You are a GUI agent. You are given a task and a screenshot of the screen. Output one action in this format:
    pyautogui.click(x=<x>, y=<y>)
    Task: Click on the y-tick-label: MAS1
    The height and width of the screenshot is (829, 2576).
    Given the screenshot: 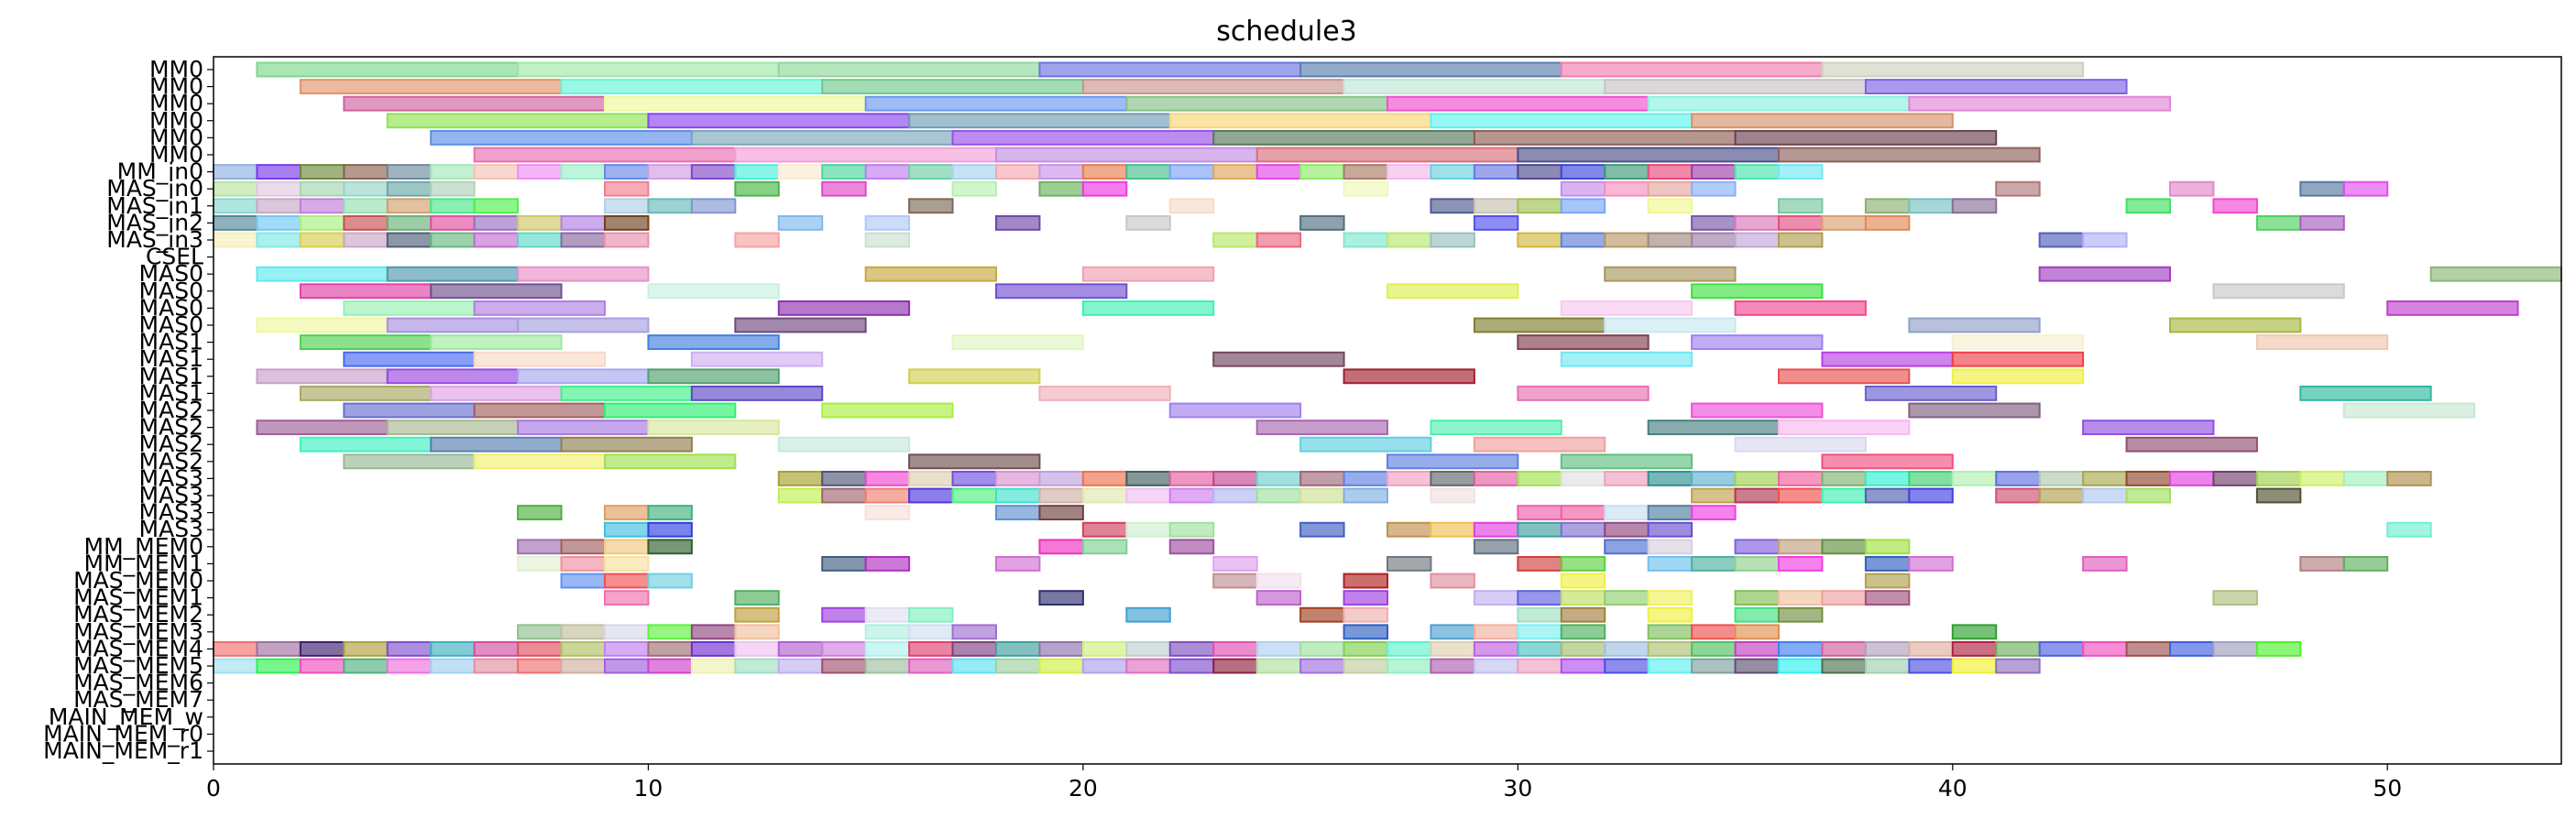 What is the action you would take?
    pyautogui.click(x=171, y=376)
    